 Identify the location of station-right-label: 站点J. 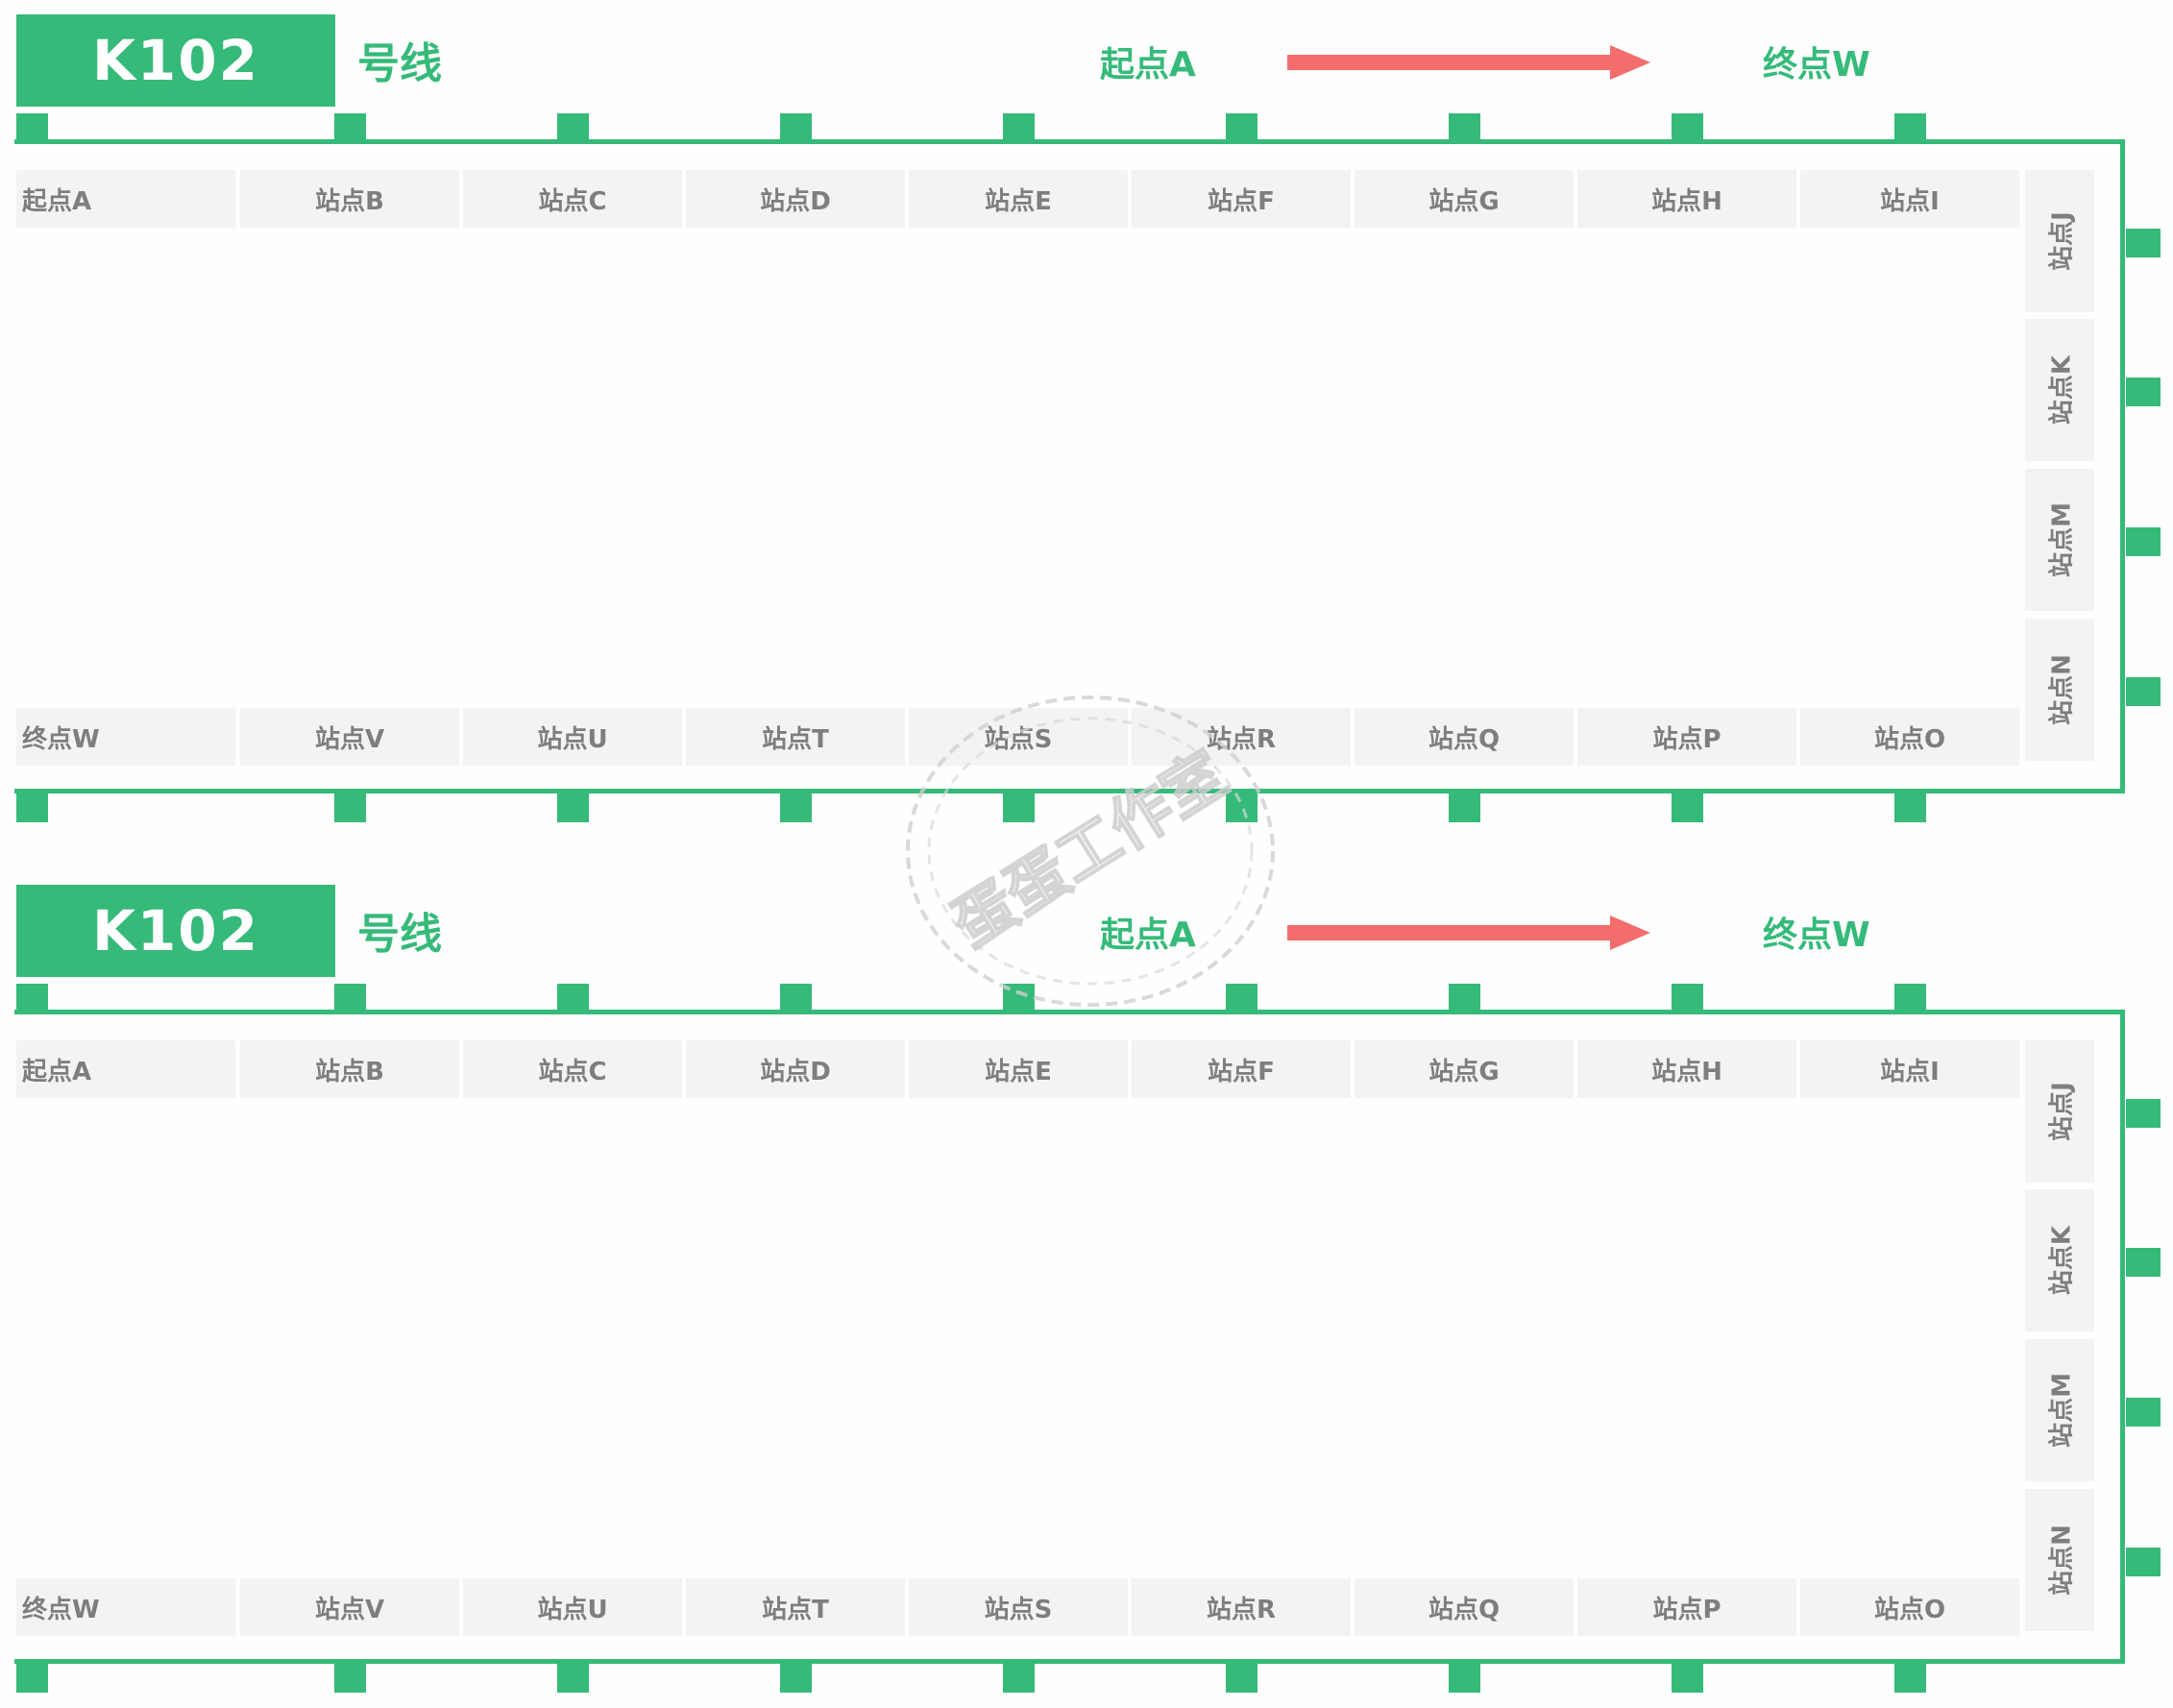
(2062, 1111).